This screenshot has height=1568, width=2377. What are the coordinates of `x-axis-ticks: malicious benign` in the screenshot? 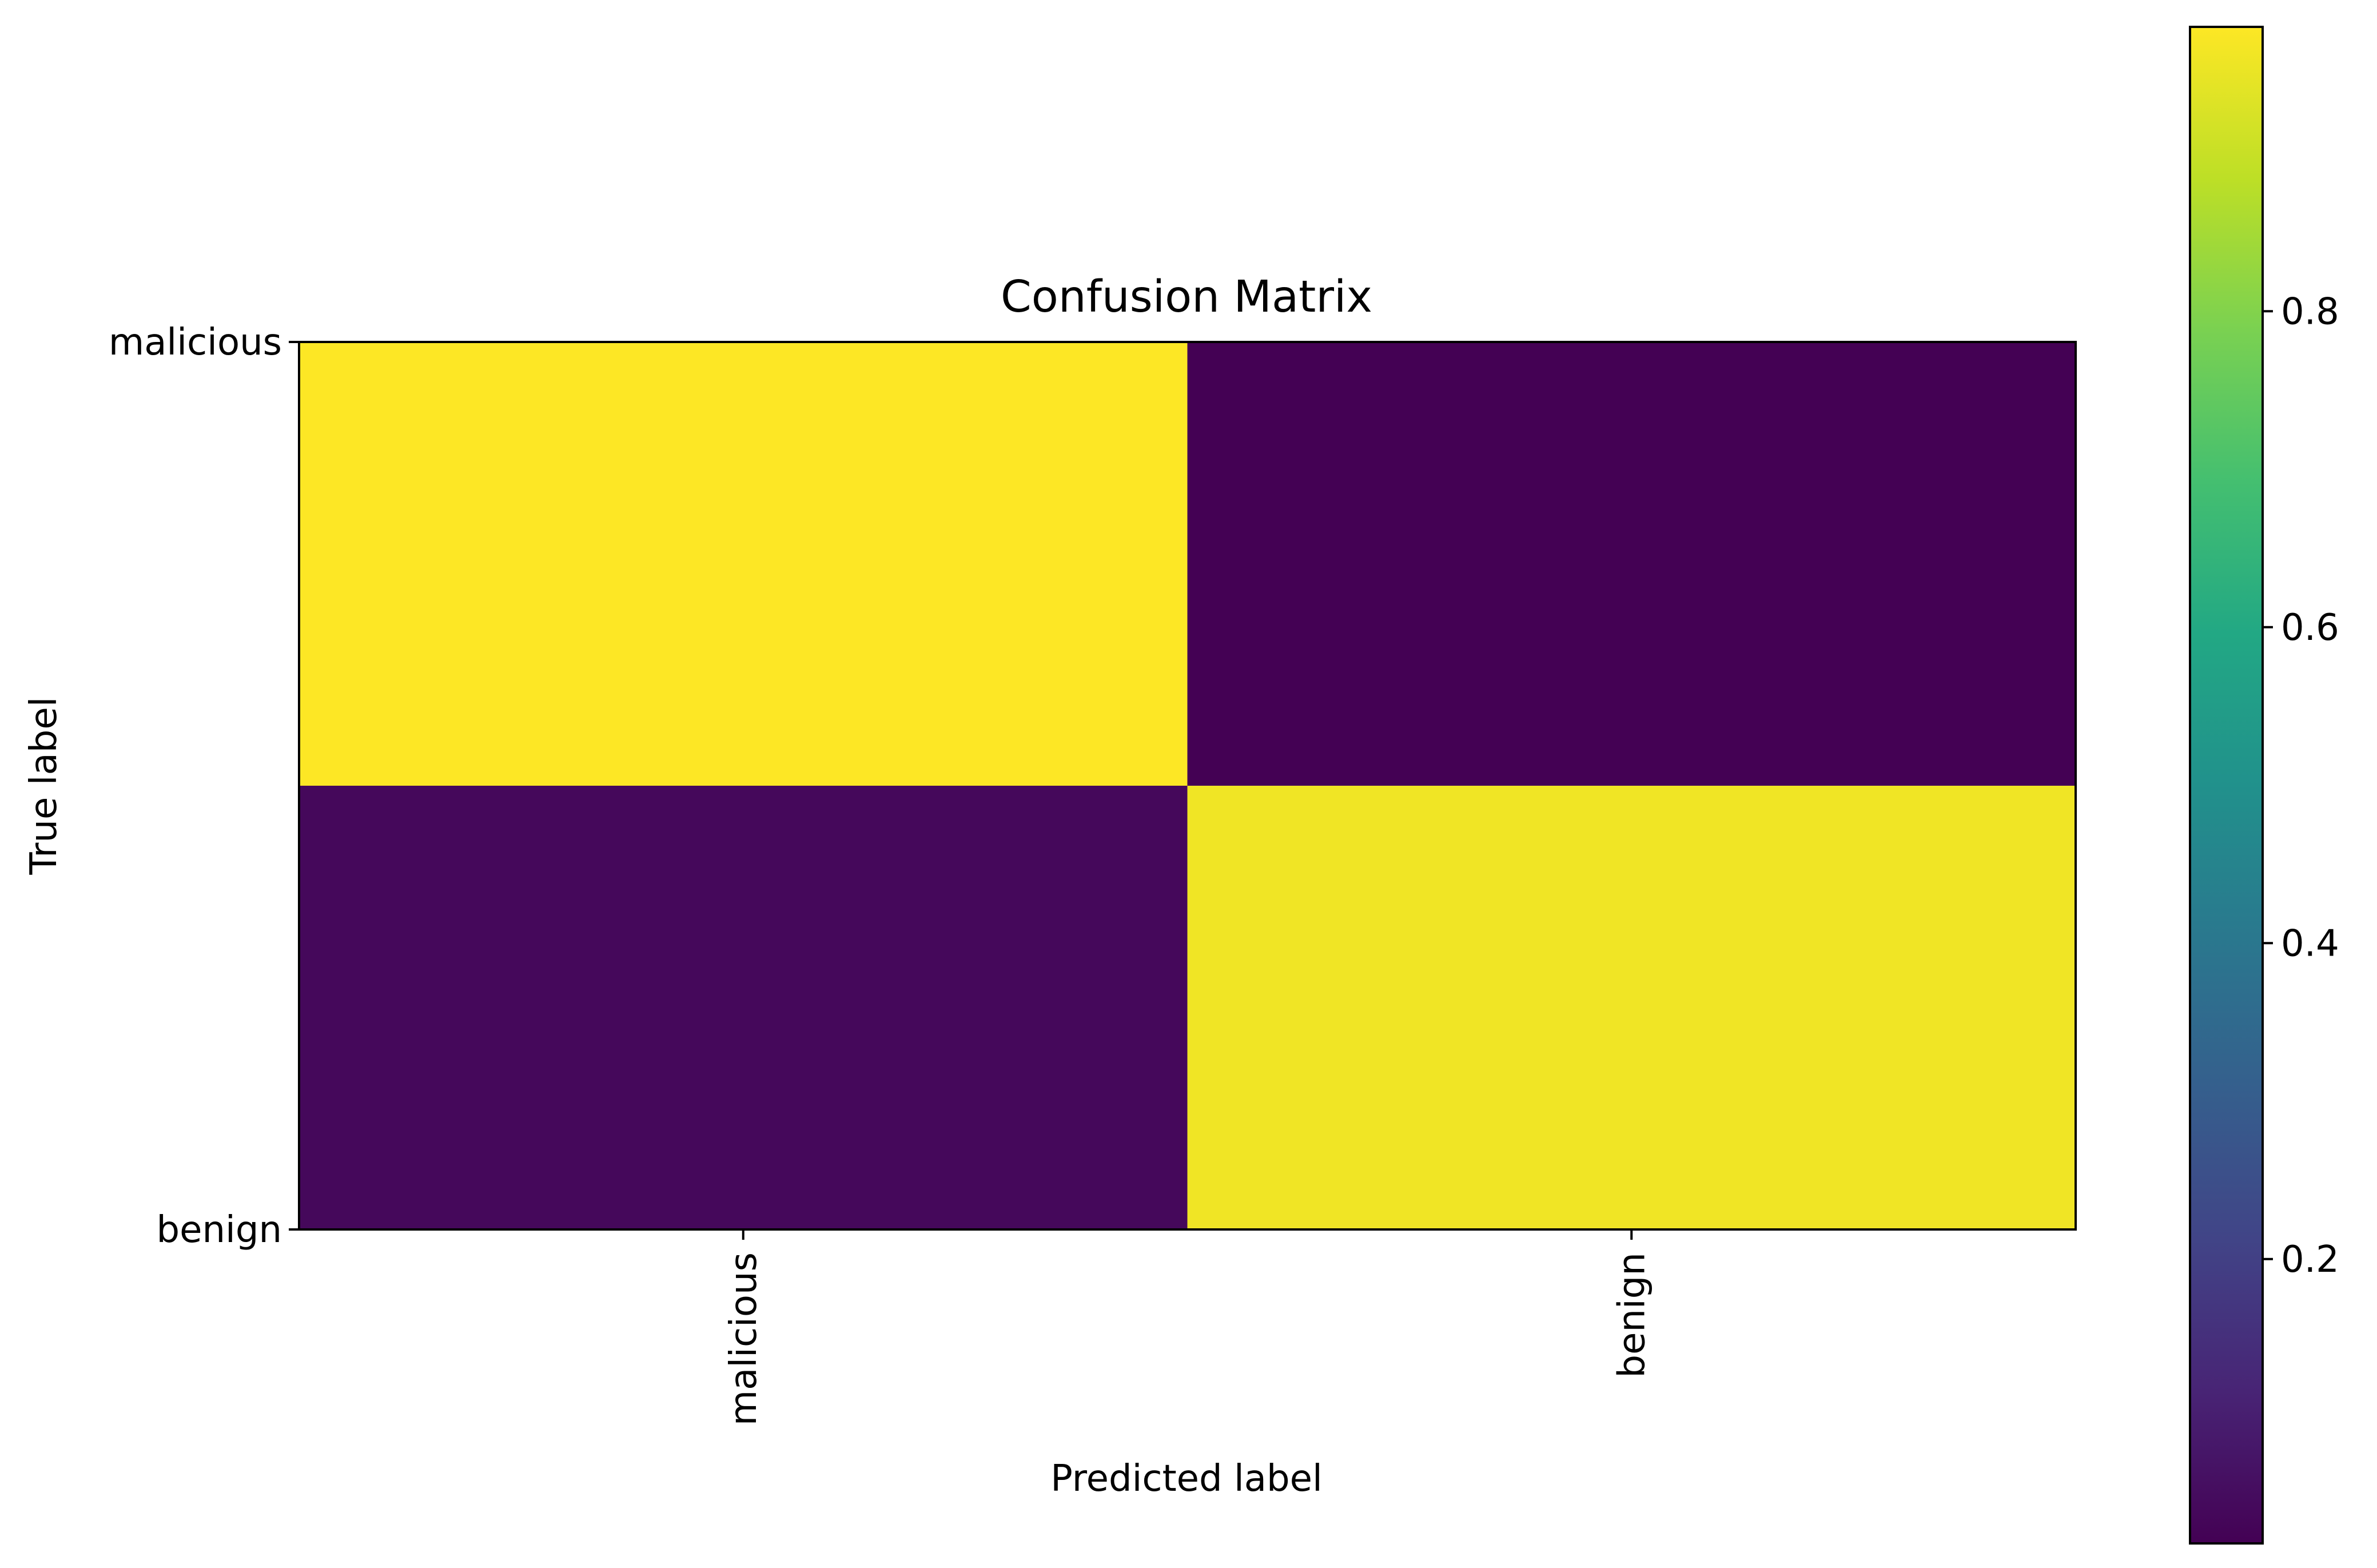 It's located at (1188, 1328).